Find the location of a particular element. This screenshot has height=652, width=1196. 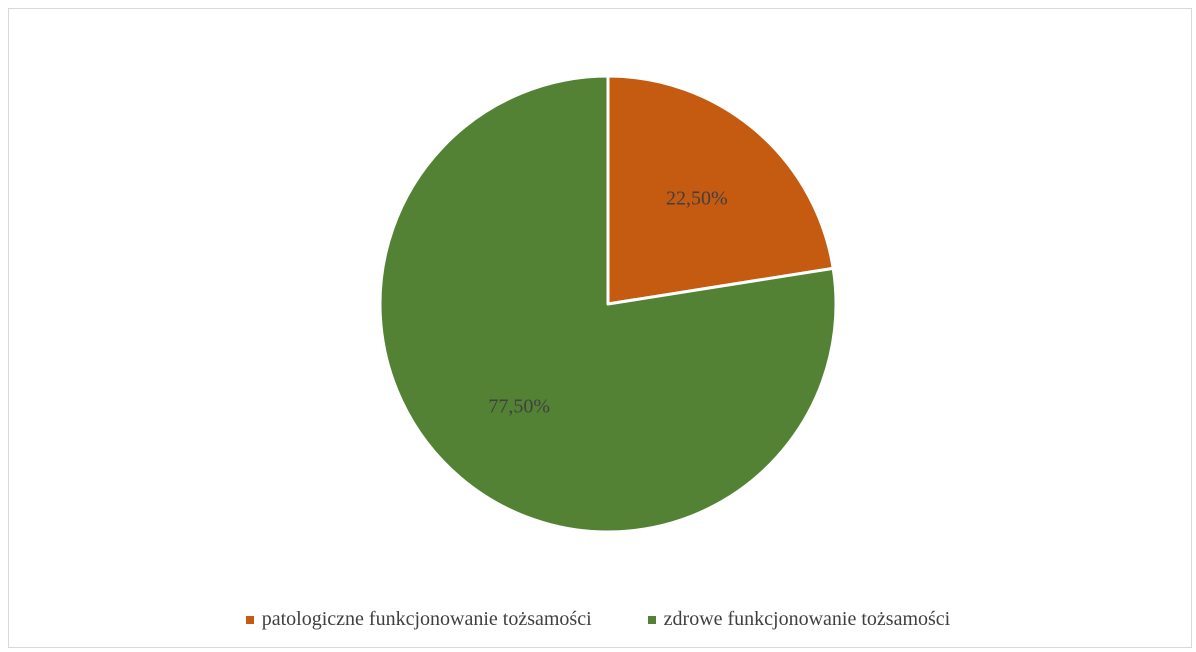

data-label-pathological: 22,50% is located at coordinates (697, 199).